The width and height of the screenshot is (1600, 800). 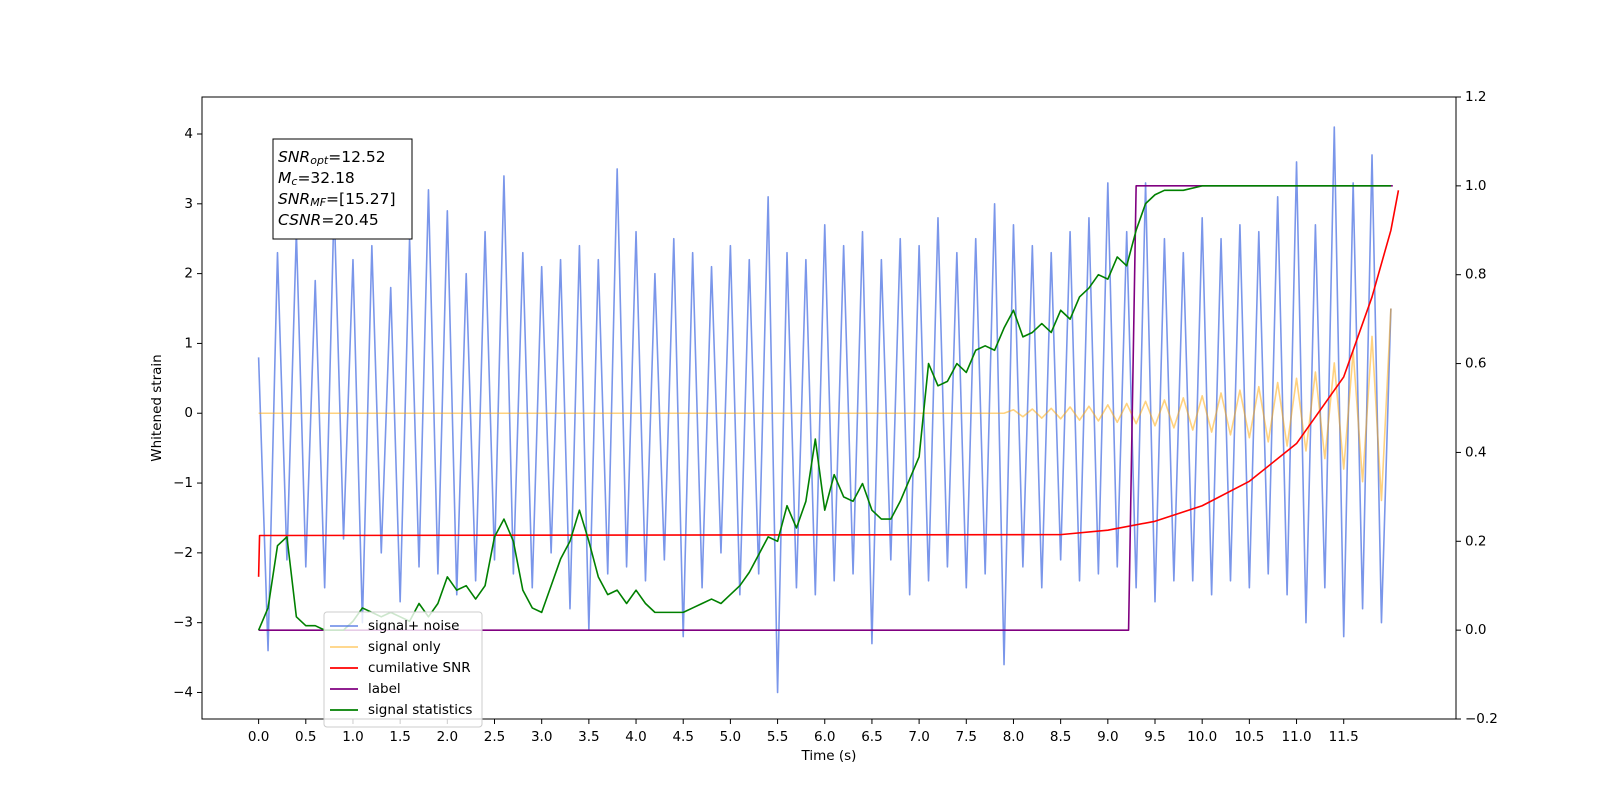 What do you see at coordinates (1107, 737) in the screenshot?
I see `x-tick-label: 9.0` at bounding box center [1107, 737].